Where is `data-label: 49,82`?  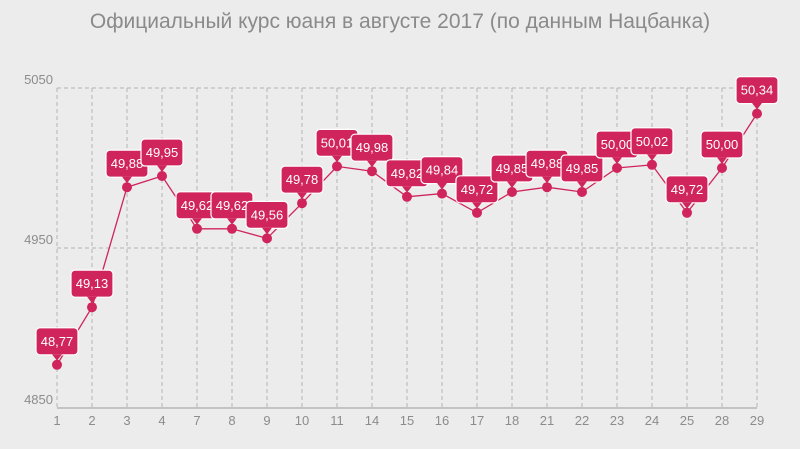
data-label: 49,82 is located at coordinates (407, 176).